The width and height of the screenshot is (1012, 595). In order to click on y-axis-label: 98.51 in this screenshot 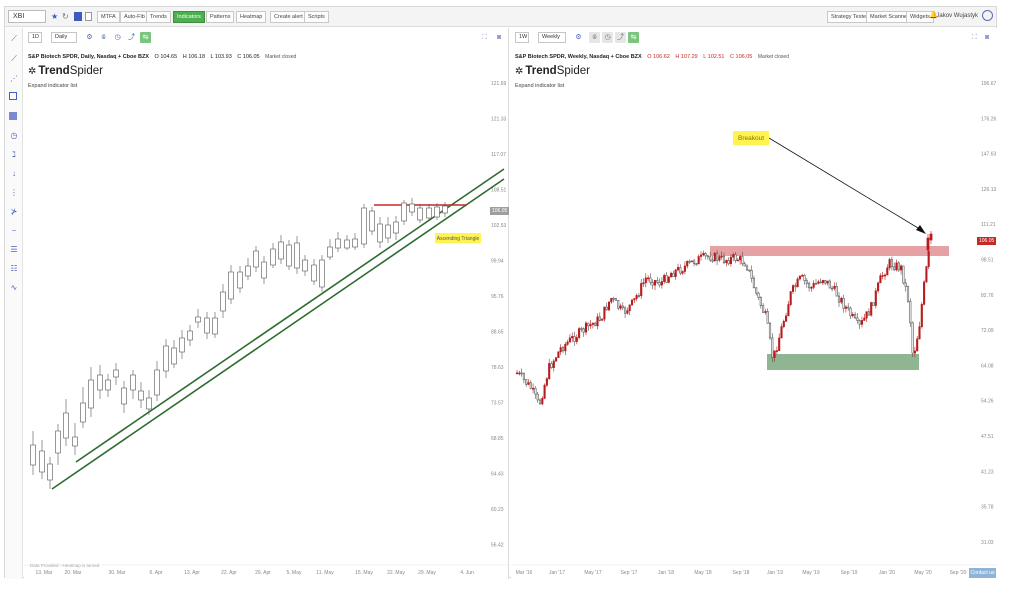, I will do `click(987, 261)`.